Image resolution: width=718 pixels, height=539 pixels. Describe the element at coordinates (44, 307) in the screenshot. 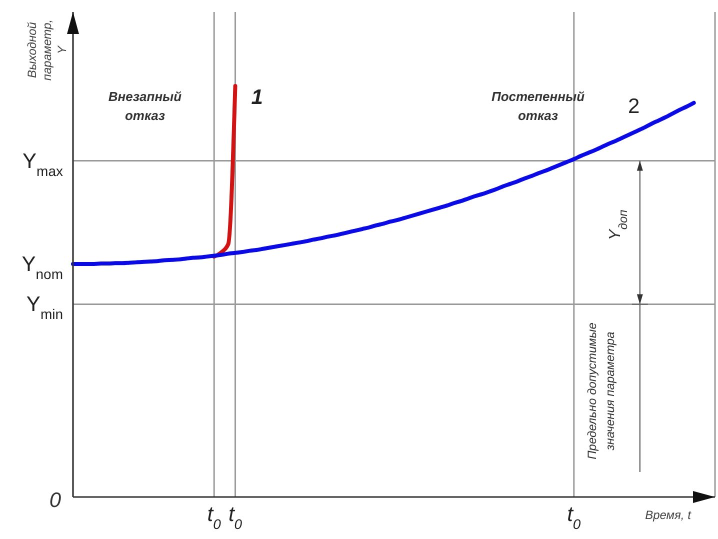

I see `ref-line-label: Y$_{min}$` at that location.